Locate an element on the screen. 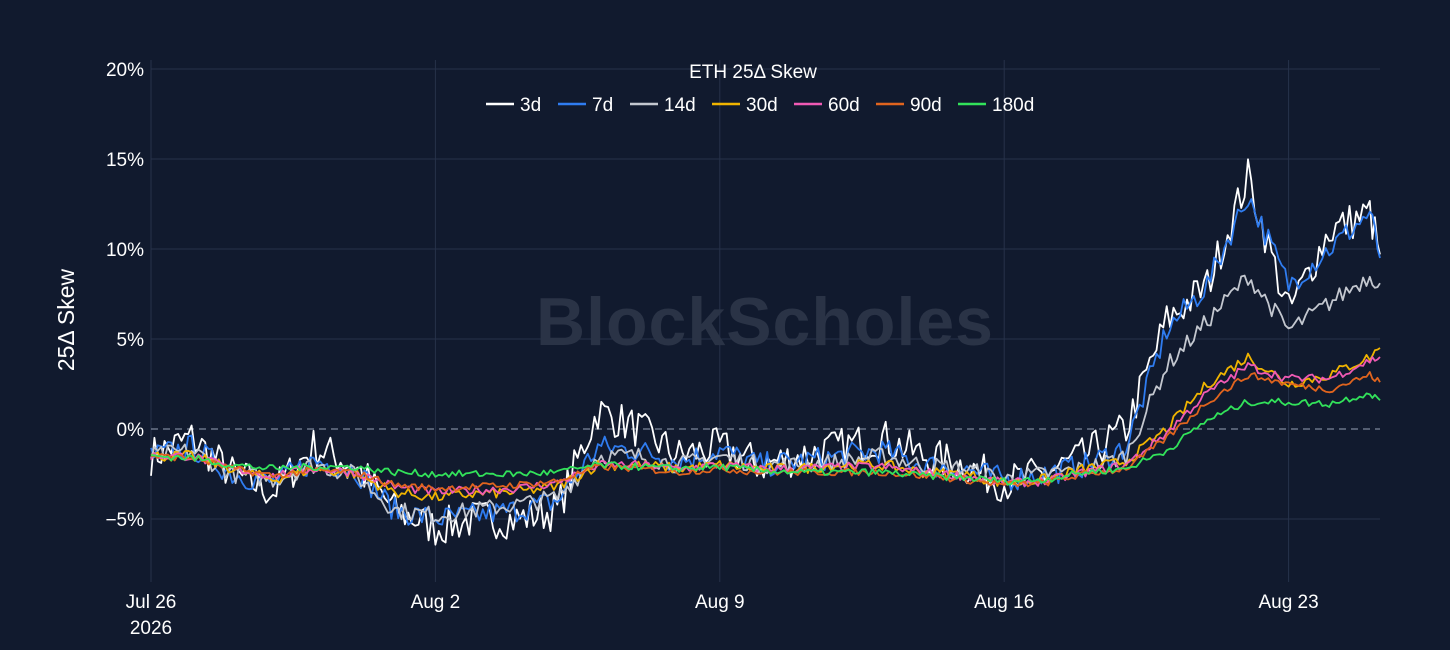  legend-item-30d: 30d is located at coordinates (745, 105).